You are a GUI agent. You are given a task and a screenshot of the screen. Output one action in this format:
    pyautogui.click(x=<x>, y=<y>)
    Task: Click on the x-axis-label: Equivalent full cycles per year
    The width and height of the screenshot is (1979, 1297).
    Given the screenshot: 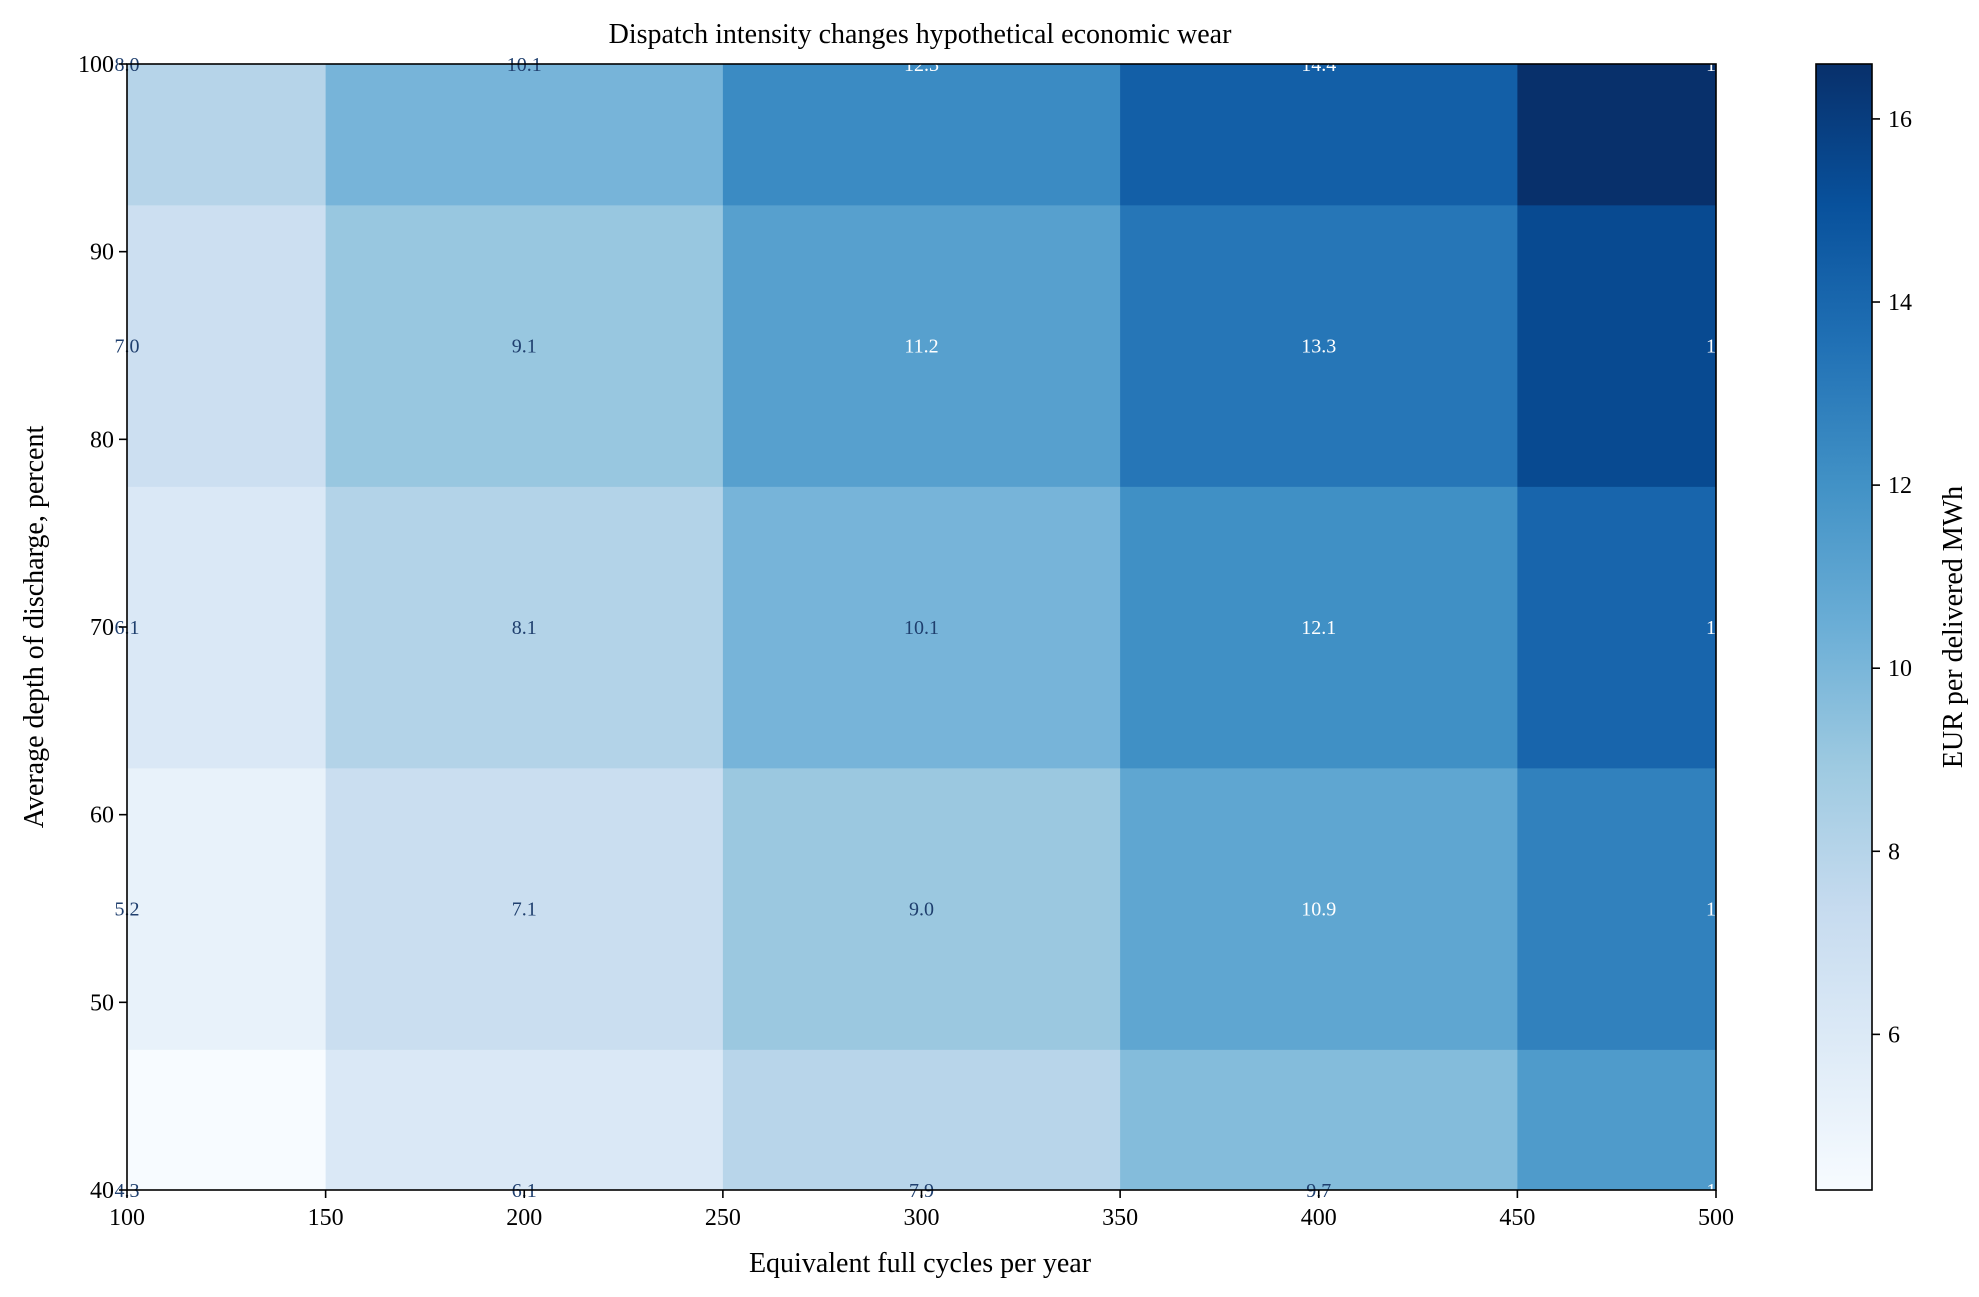 What is the action you would take?
    pyautogui.click(x=920, y=1263)
    